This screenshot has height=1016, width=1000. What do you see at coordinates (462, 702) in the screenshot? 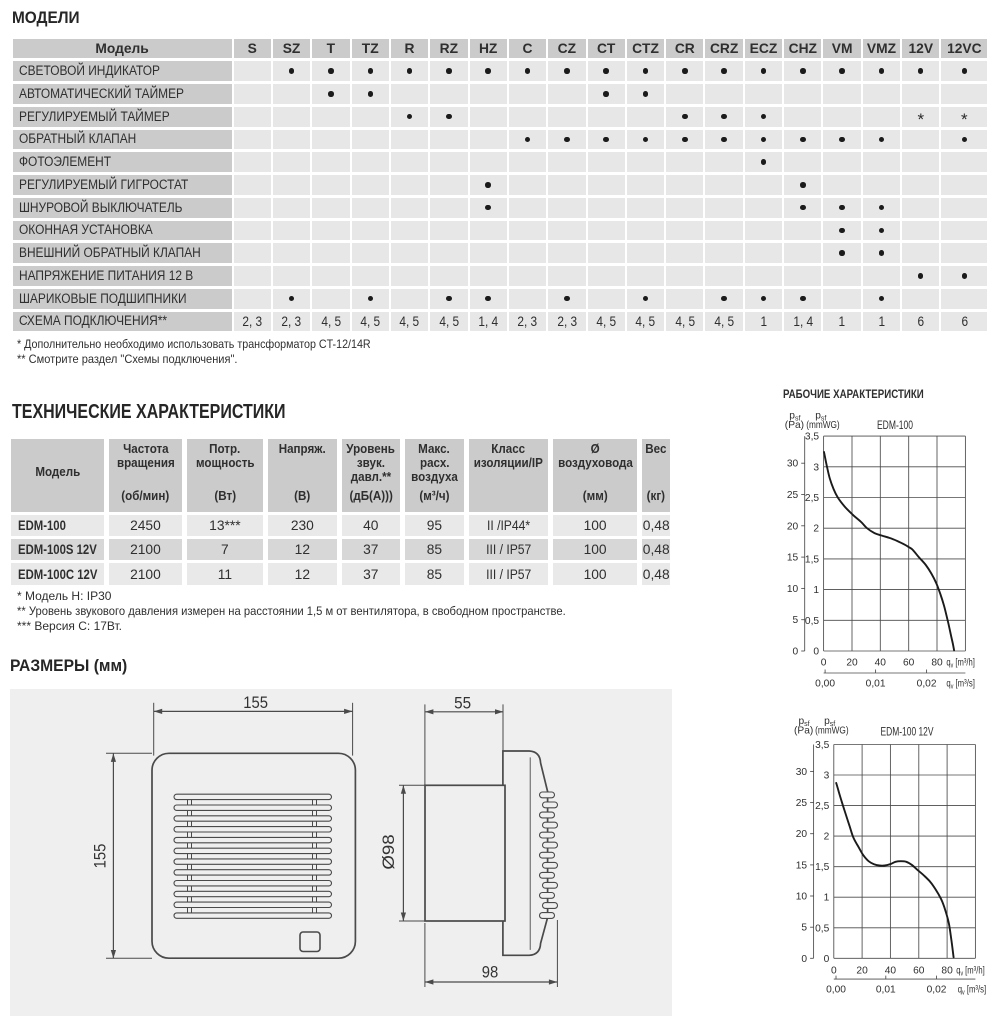
I see `svg-text: 55` at bounding box center [462, 702].